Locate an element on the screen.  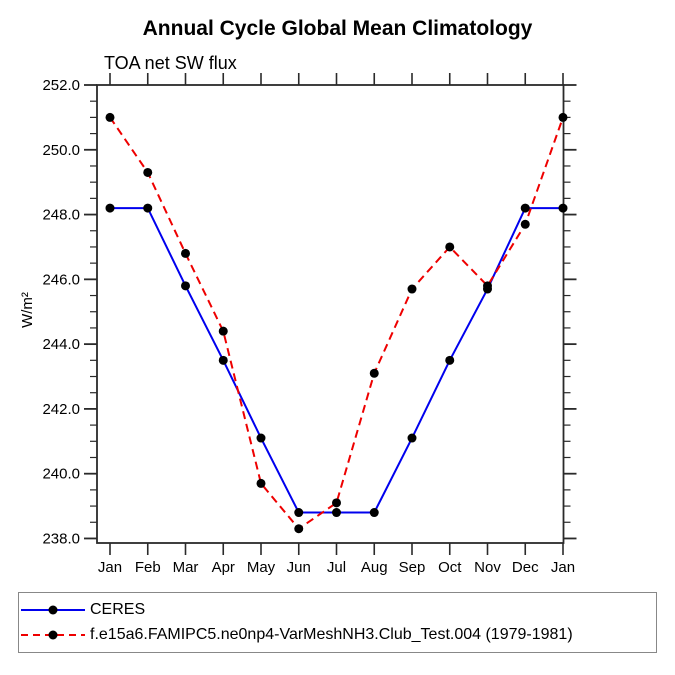
y-tick-label: 238.0 is located at coordinates (61, 538).